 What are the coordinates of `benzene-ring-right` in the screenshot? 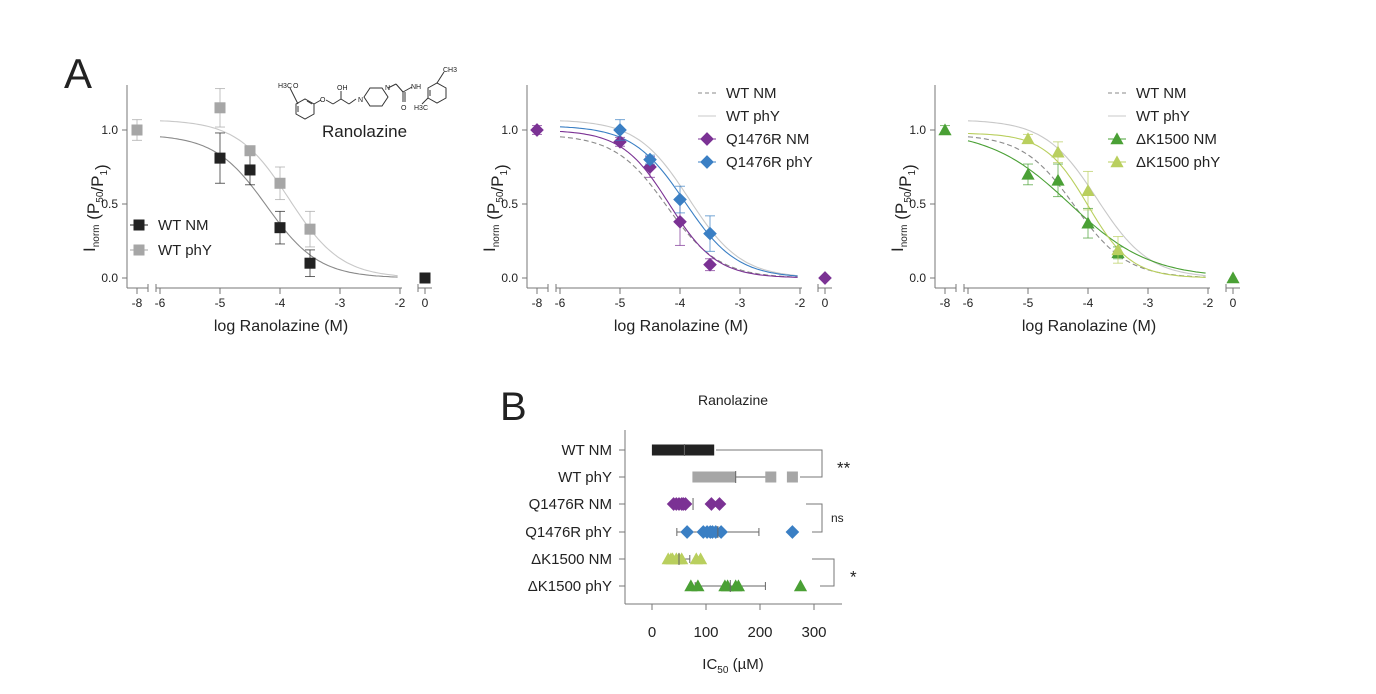 It's located at (437, 93).